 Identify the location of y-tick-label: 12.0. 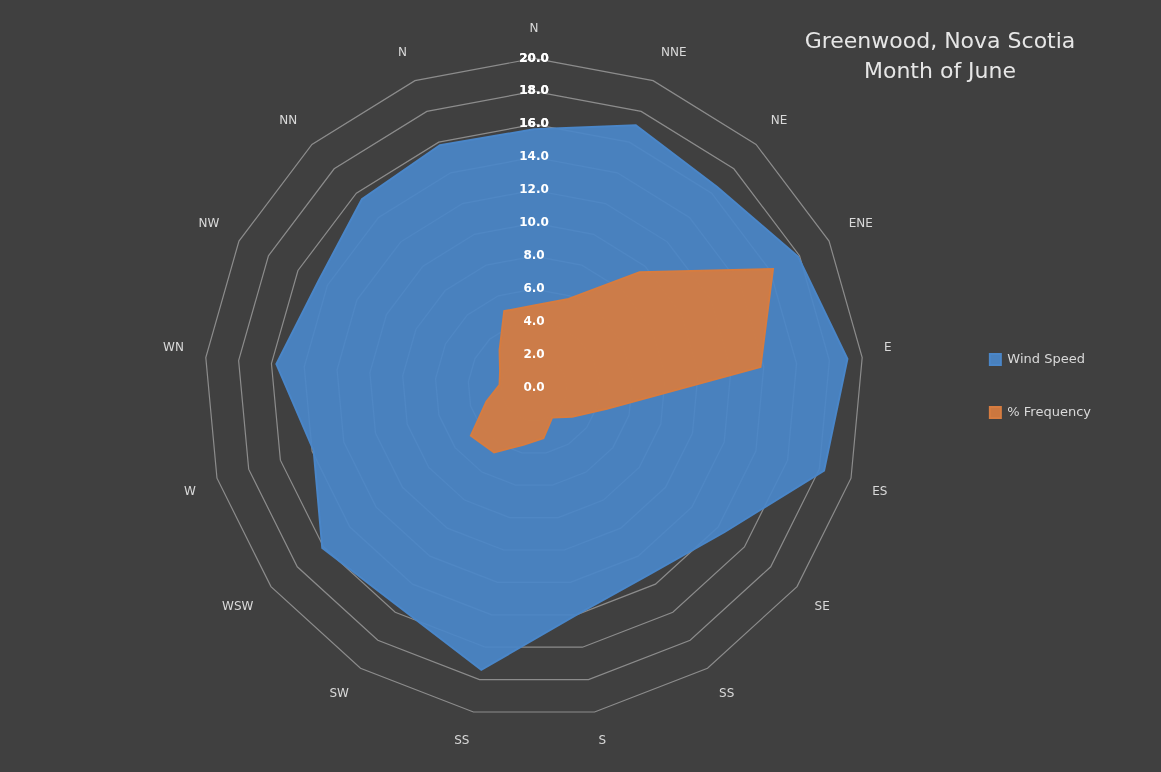
(534, 189).